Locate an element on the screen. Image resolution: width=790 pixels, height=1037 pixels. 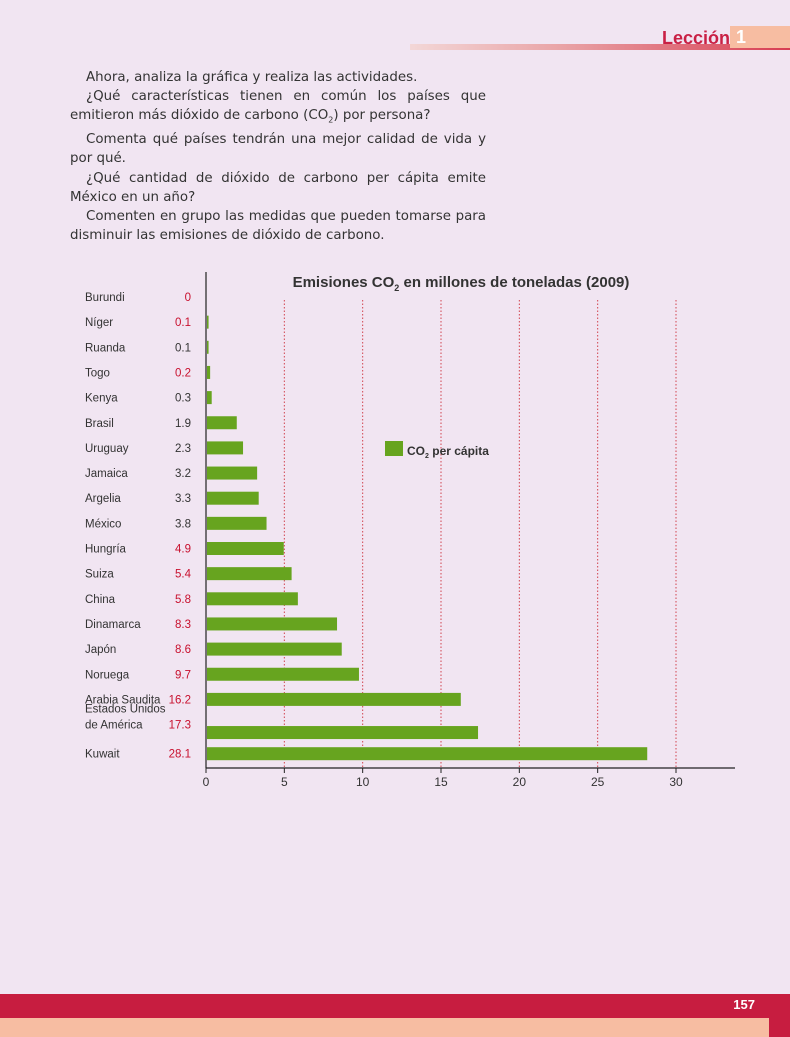
value-label-6: 2.3 is located at coordinates (183, 449).